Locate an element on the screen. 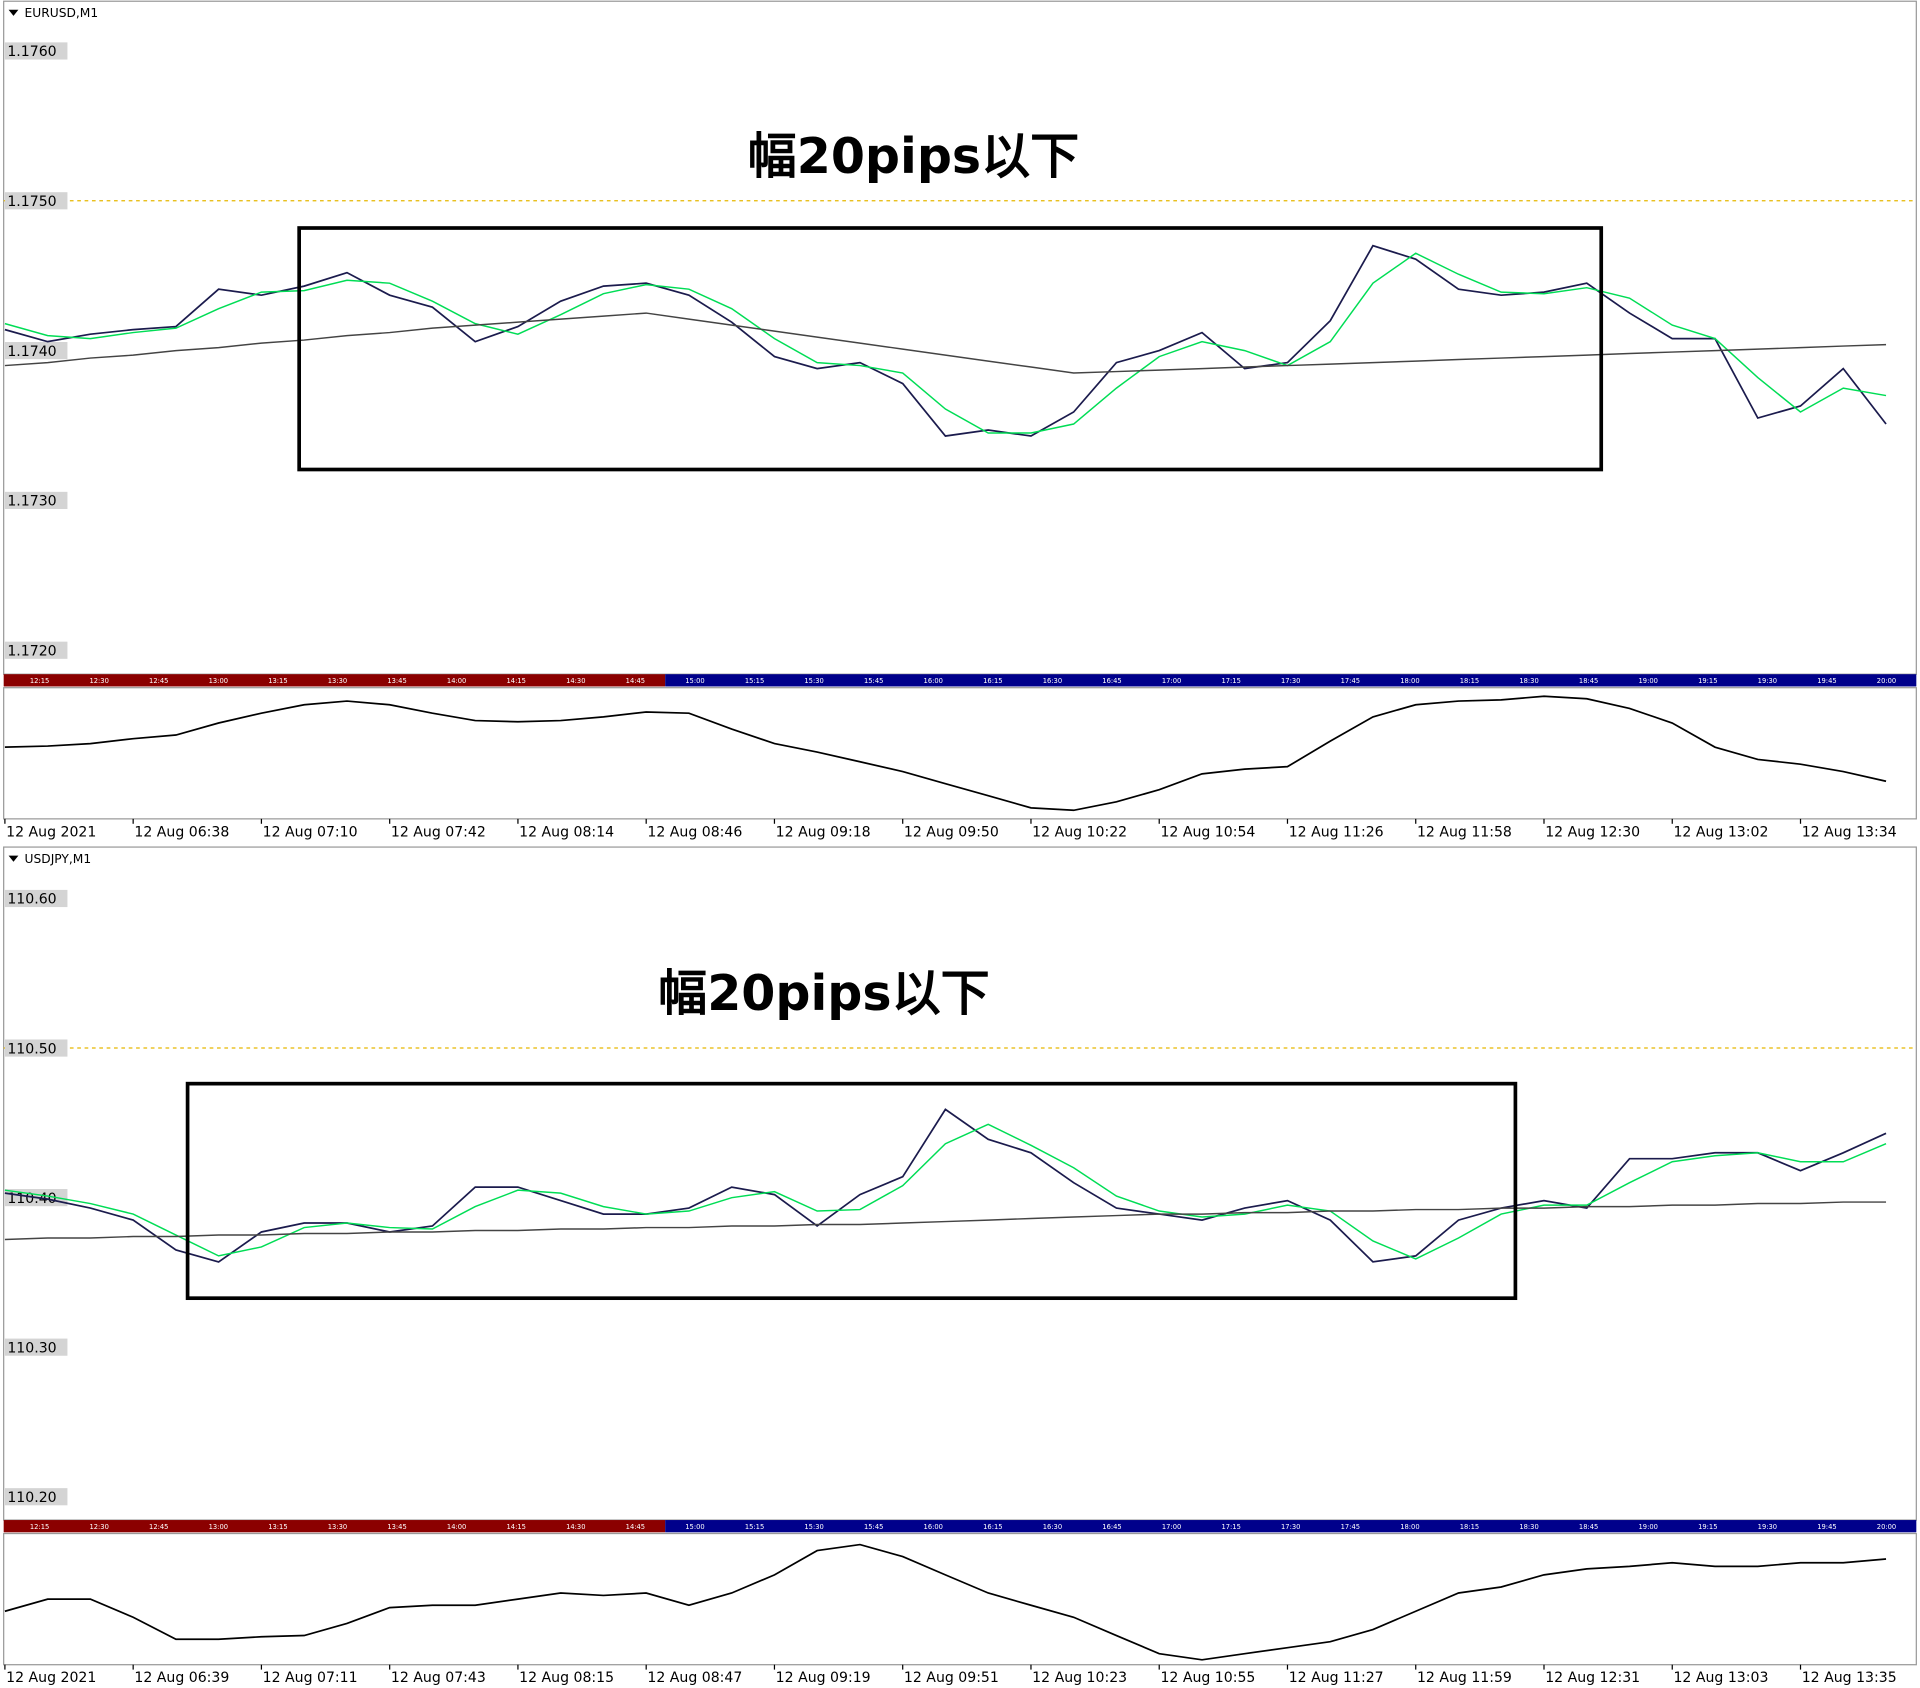  x-tick-label: 12 Aug 10:54 is located at coordinates (1207, 832).